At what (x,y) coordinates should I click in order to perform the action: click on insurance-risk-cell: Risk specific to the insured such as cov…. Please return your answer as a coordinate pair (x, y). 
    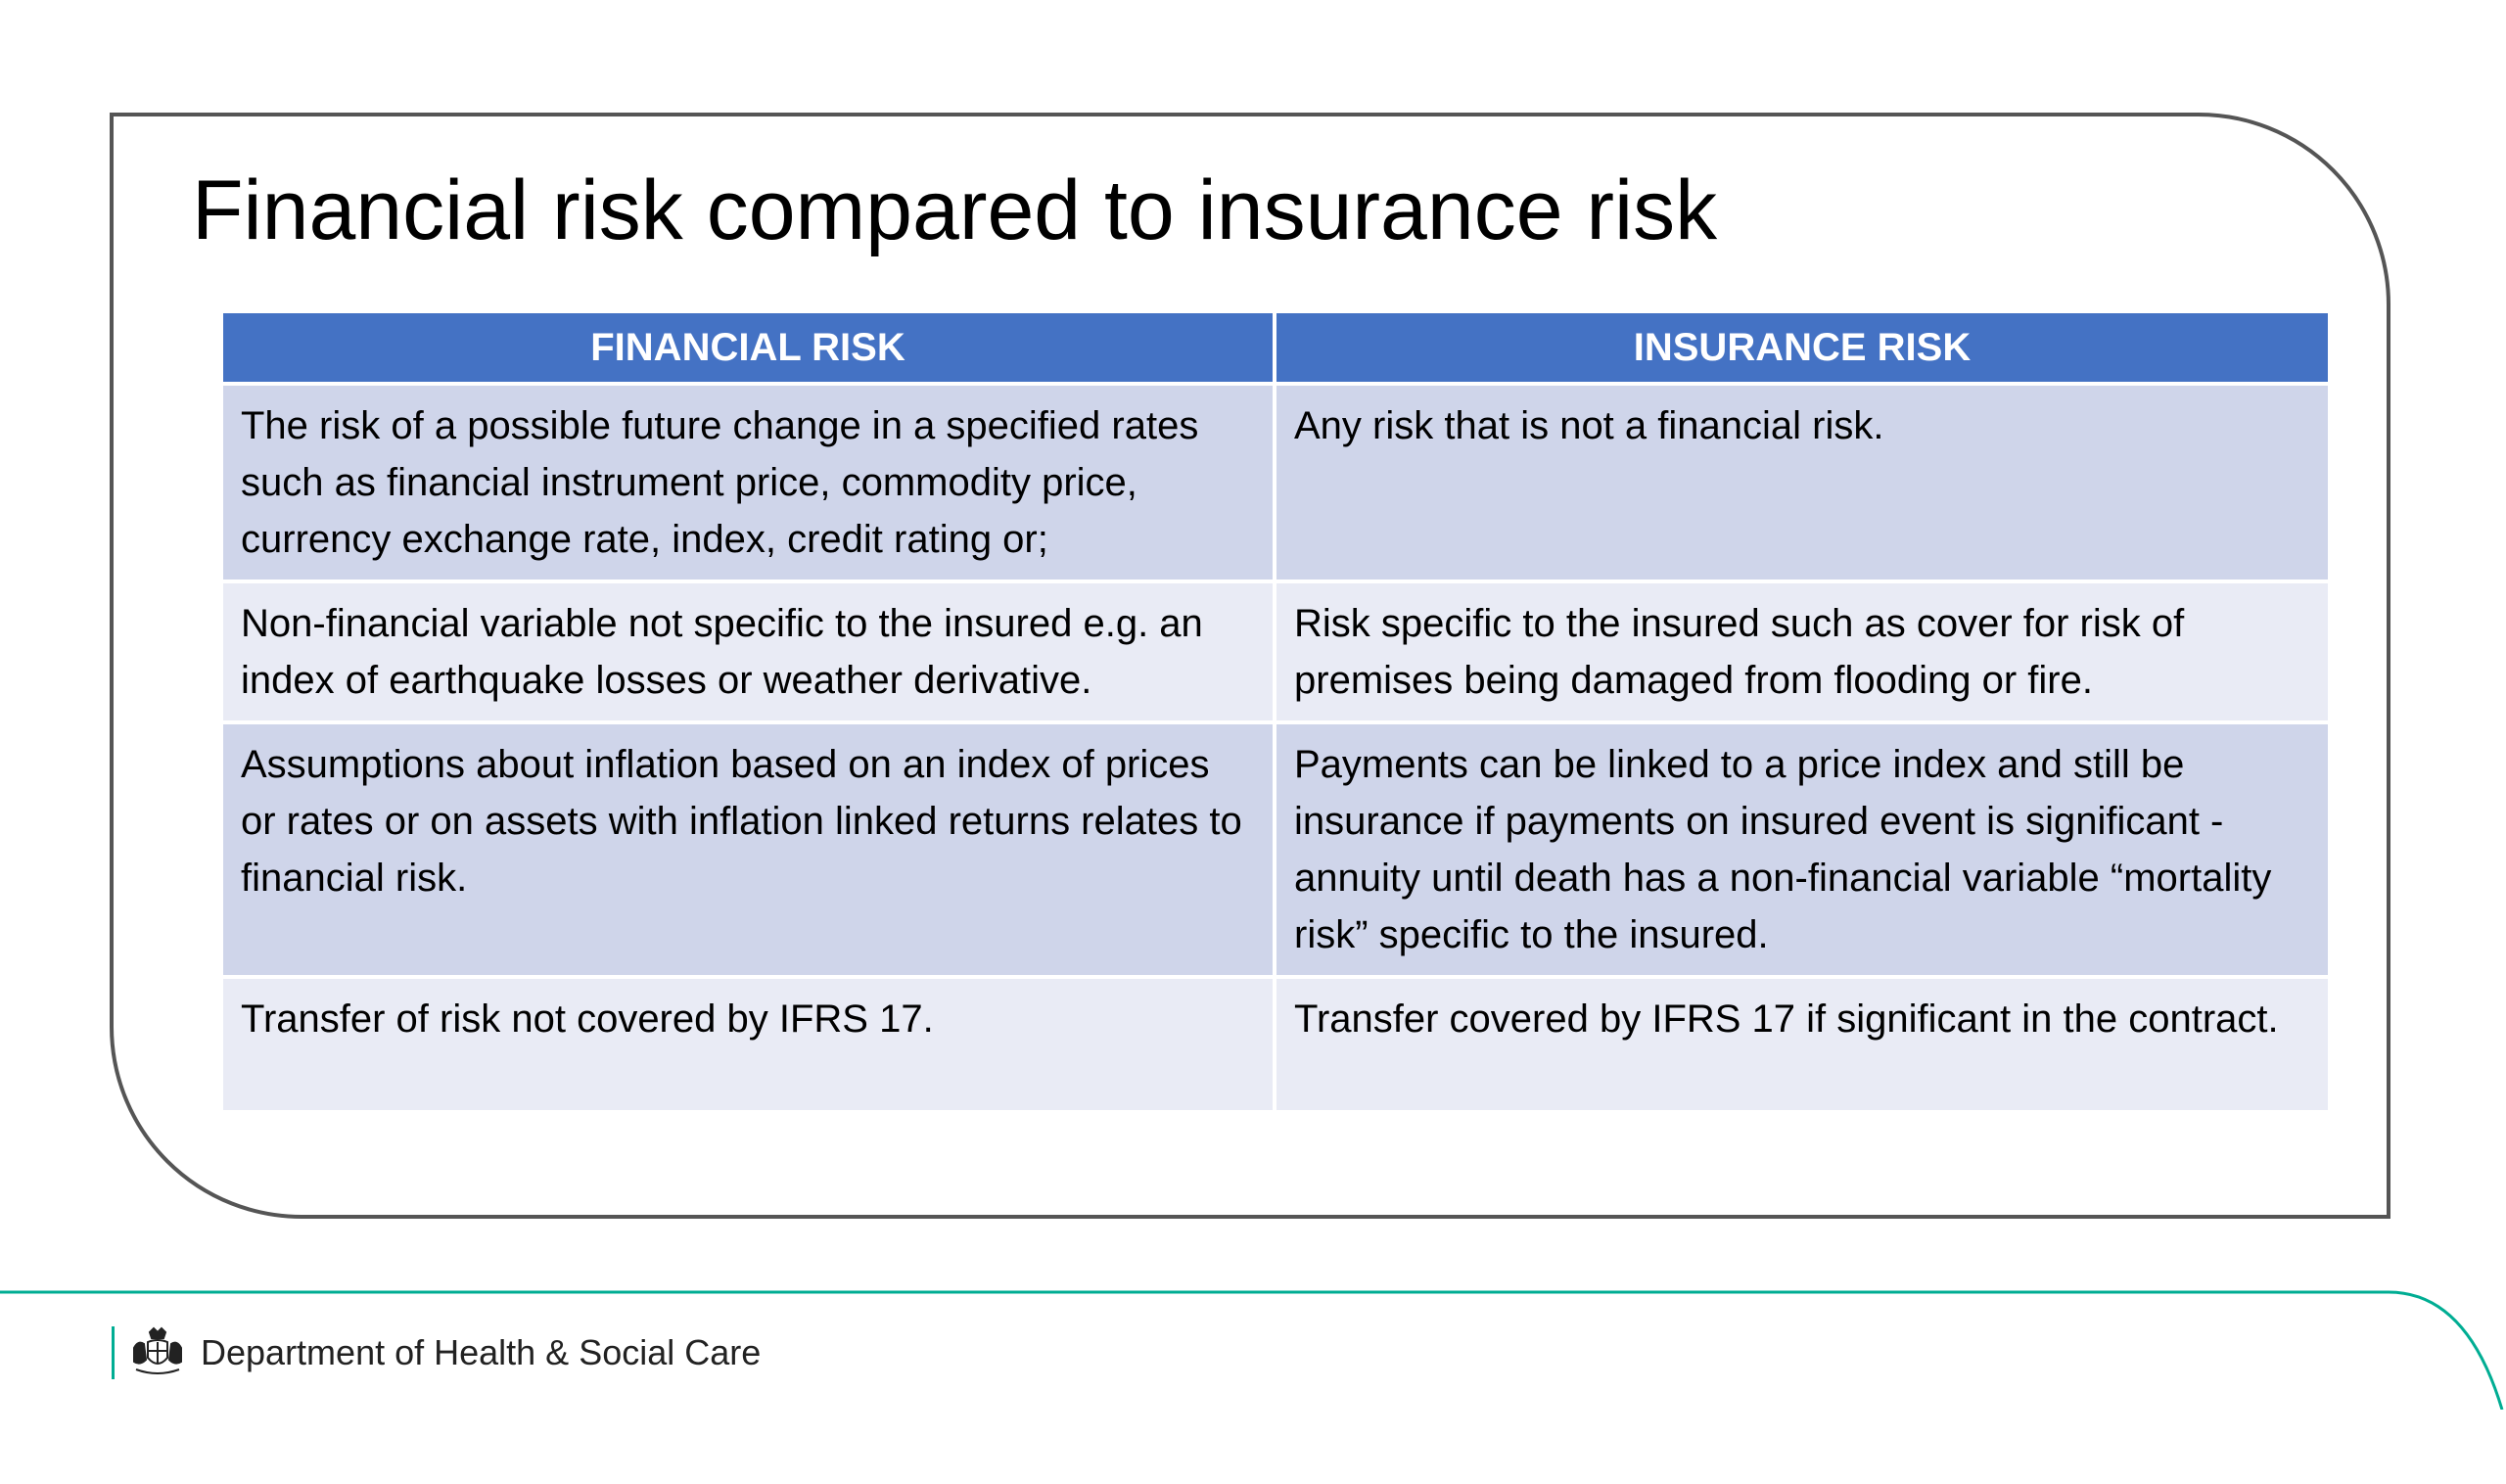
    Looking at the image, I should click on (1802, 651).